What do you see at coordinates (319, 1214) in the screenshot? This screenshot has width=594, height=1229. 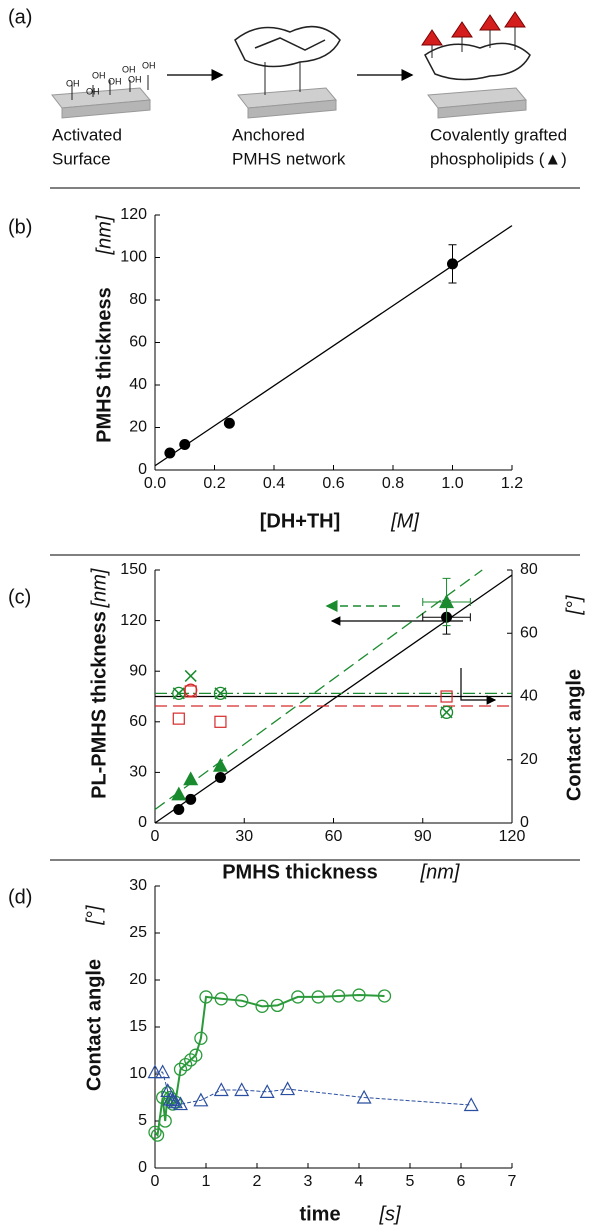 I see `x-axis-label: time` at bounding box center [319, 1214].